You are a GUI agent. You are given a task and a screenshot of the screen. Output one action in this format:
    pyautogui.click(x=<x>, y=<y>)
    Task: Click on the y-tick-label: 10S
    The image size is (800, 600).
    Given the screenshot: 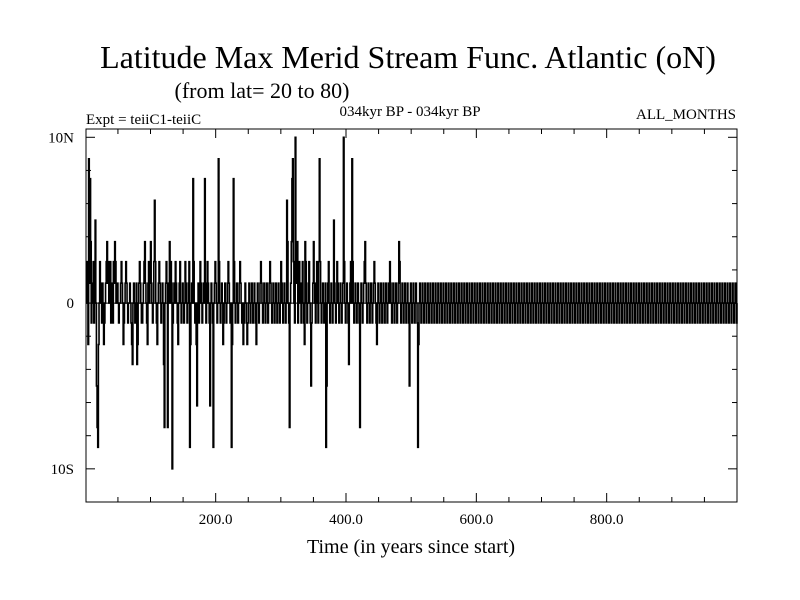 What is the action you would take?
    pyautogui.click(x=62, y=470)
    